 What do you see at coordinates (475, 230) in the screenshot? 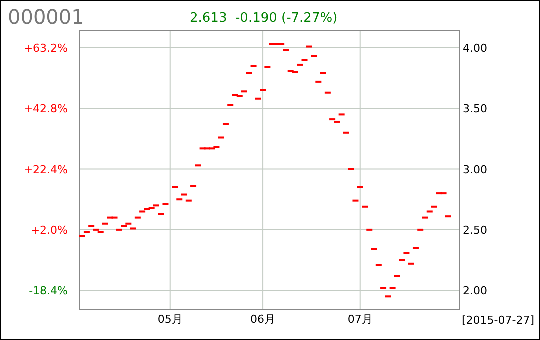
I see `y-tick-label: 2.50` at bounding box center [475, 230].